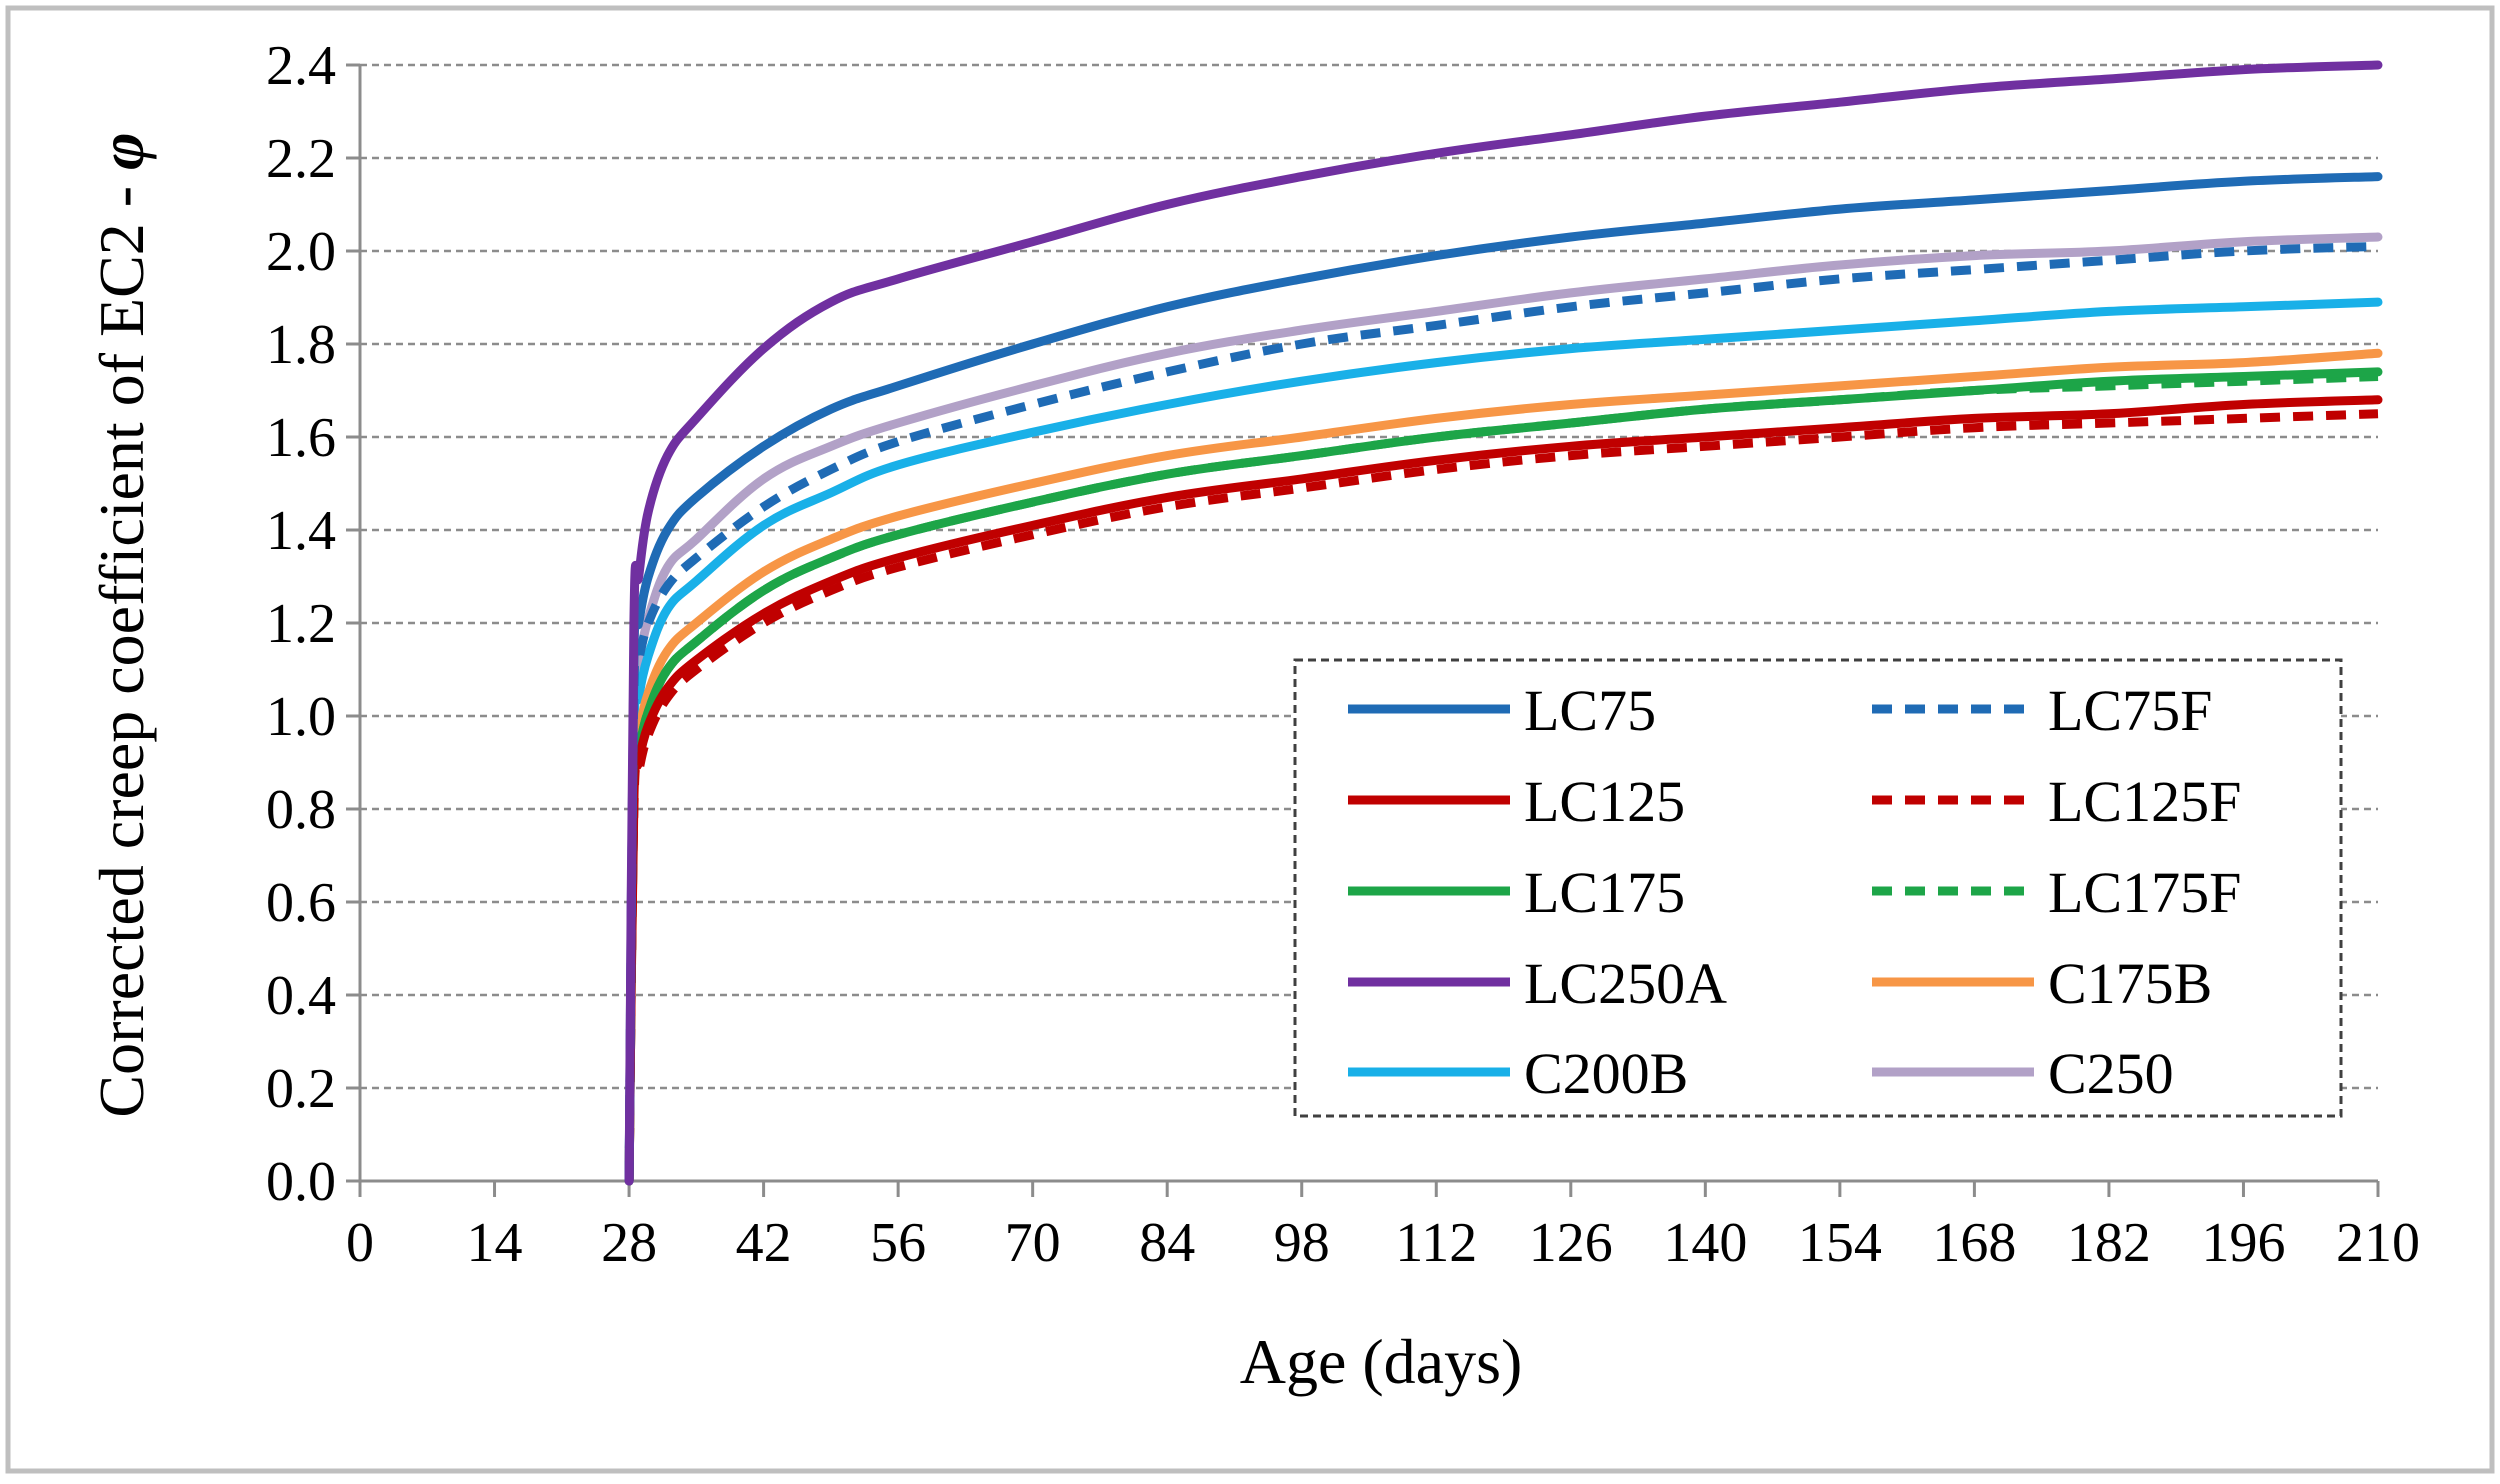 The height and width of the screenshot is (1484, 2500). Describe the element at coordinates (2144, 892) in the screenshot. I see `legend-label-lc175f: LC175F` at that location.